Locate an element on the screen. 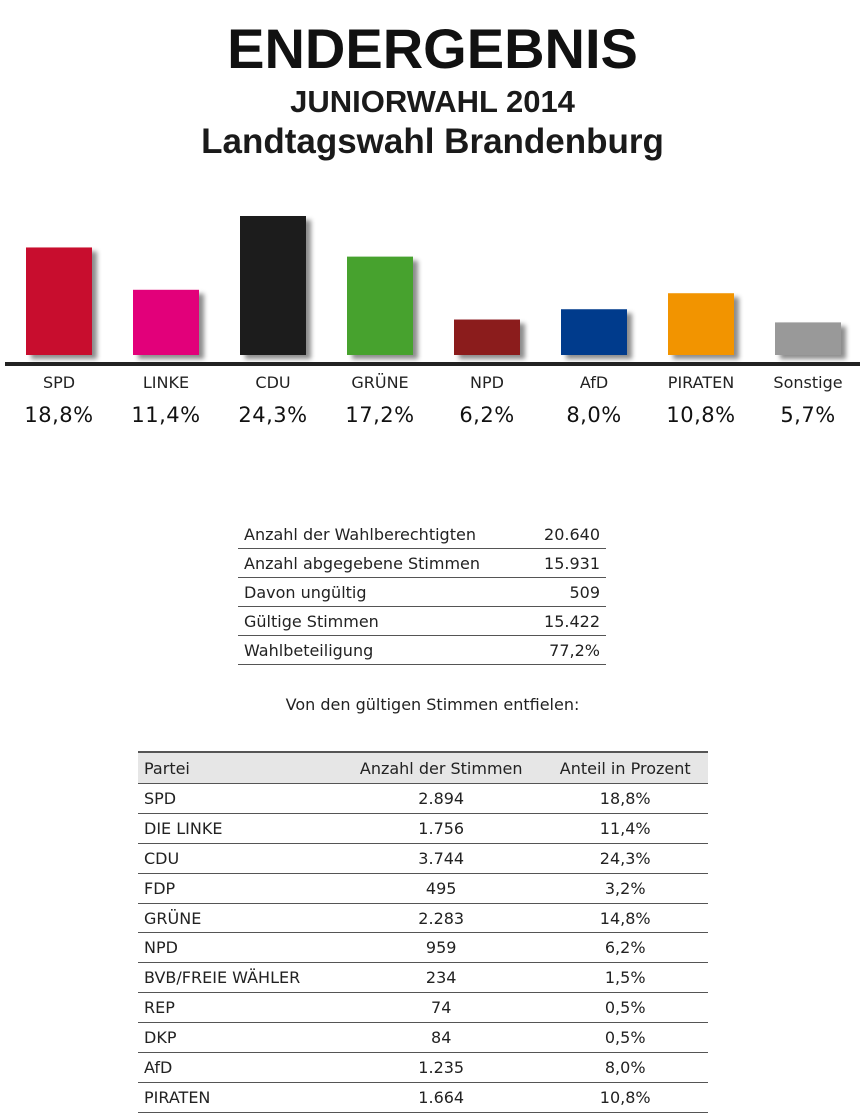  stats-row: Anzahl abgegebene Stimmen 15.931 is located at coordinates (422, 563).